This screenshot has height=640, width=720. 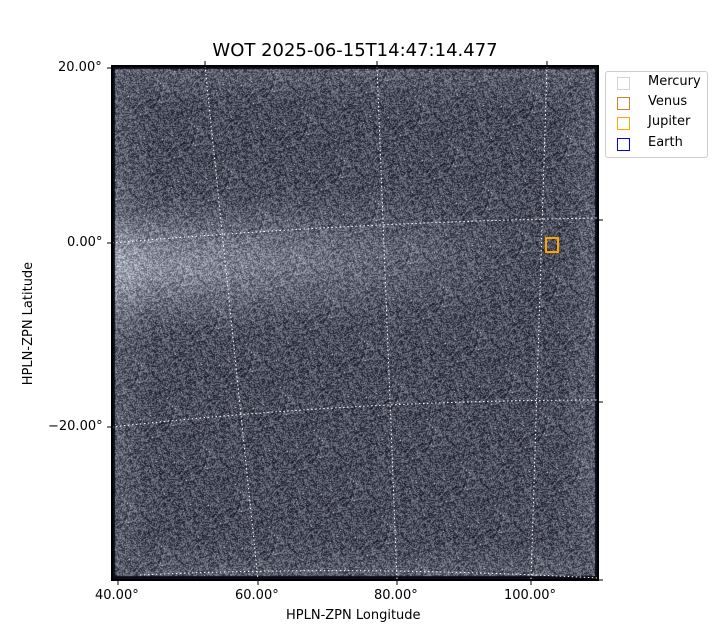 What do you see at coordinates (669, 121) in the screenshot?
I see `legend-label: Jupiter` at bounding box center [669, 121].